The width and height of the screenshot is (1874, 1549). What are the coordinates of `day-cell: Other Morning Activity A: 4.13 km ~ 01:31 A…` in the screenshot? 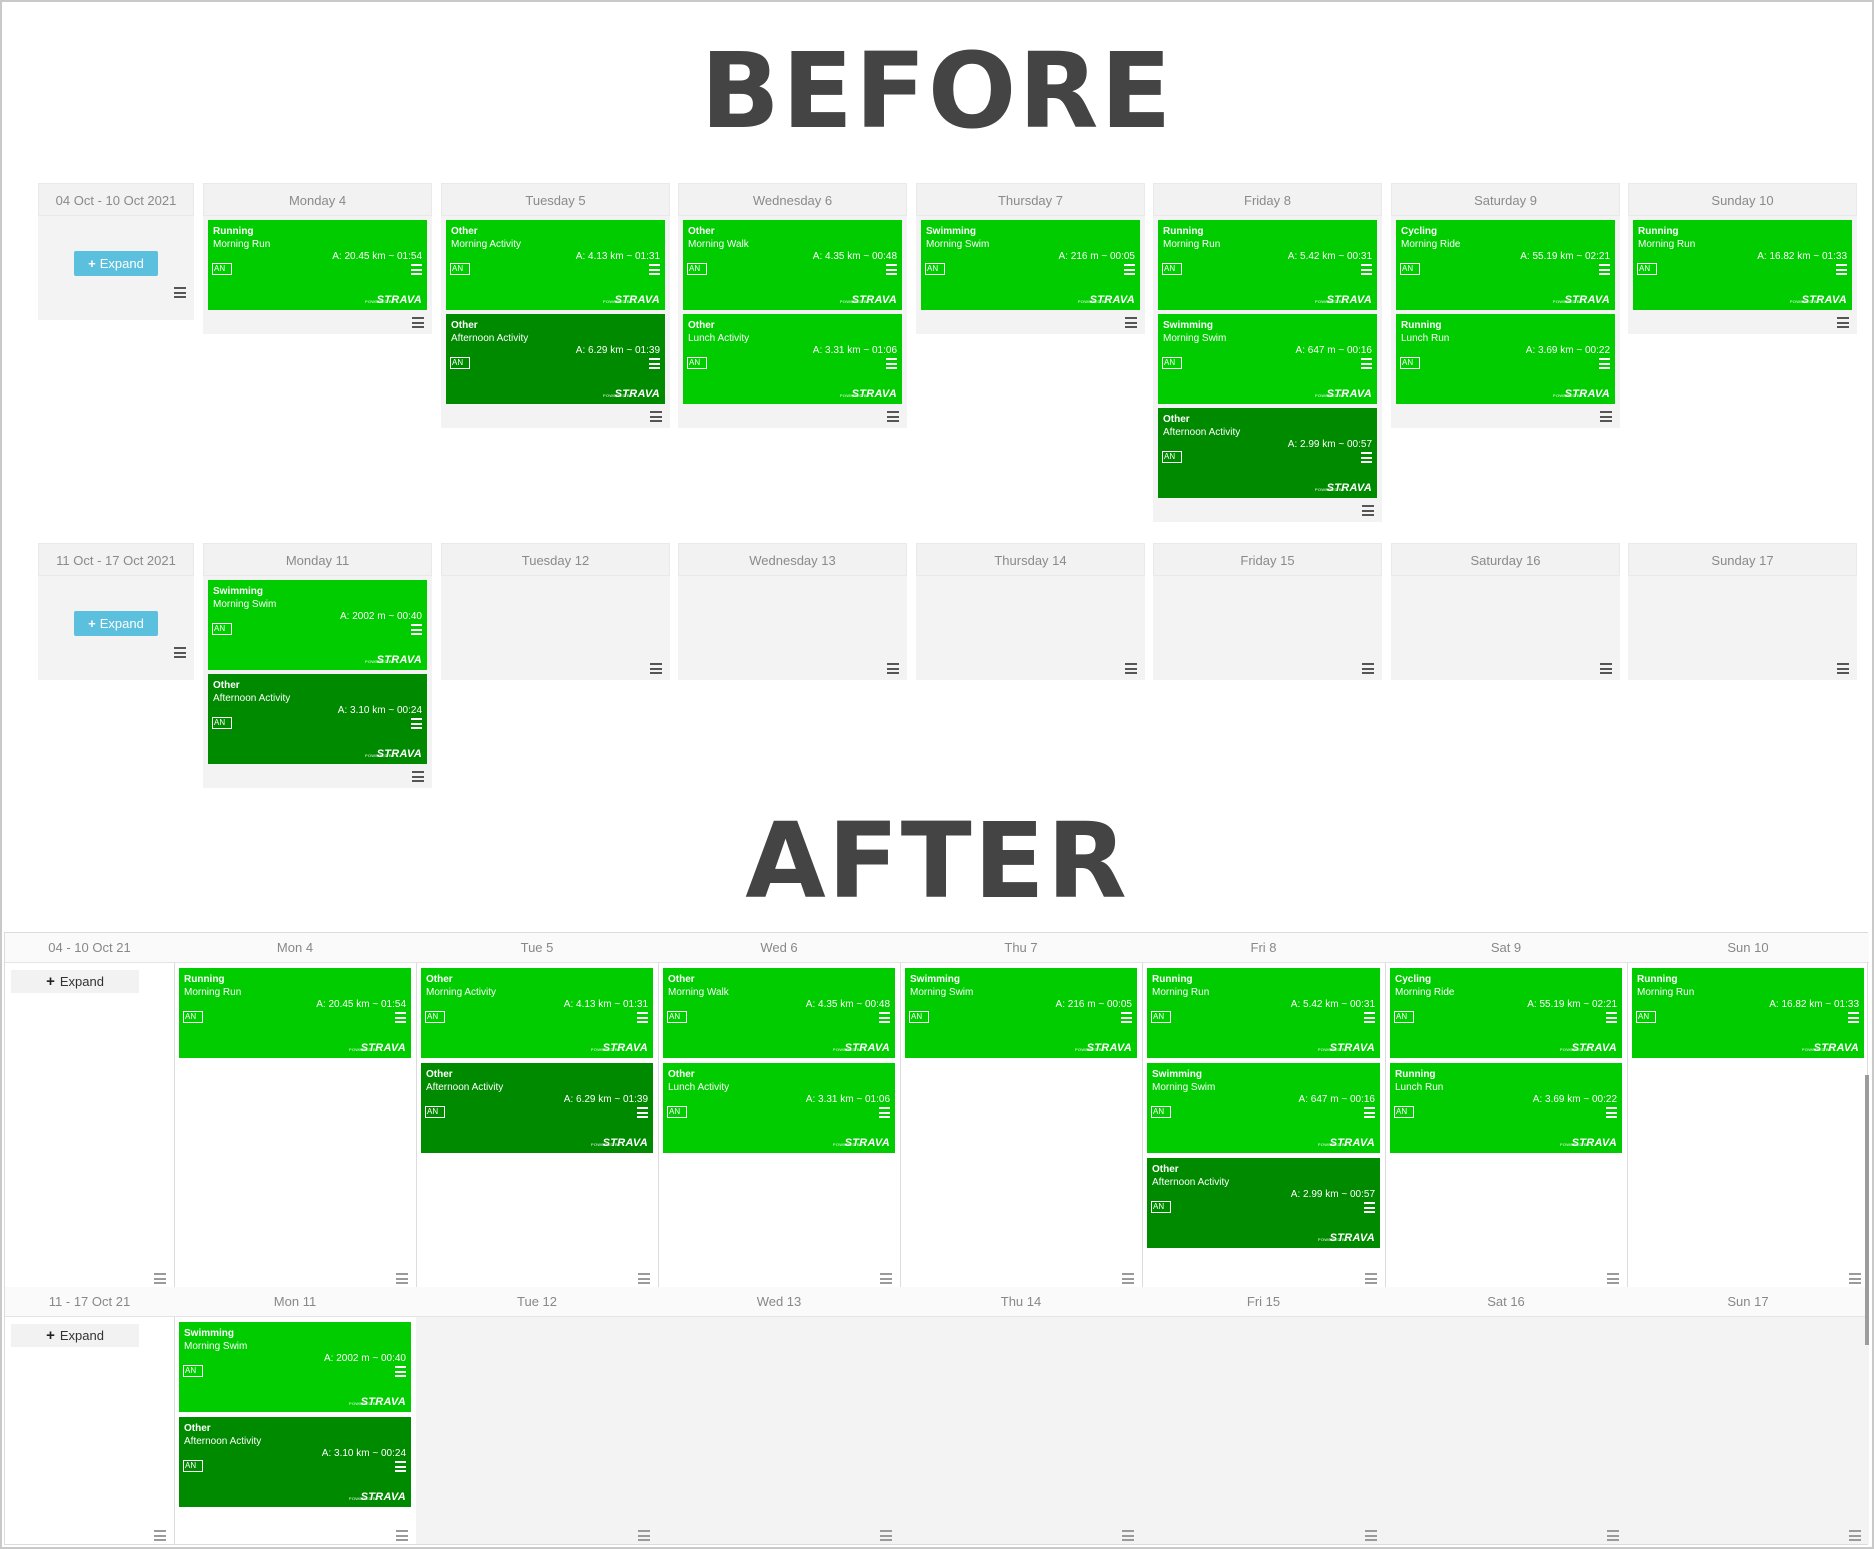 It's located at (555, 322).